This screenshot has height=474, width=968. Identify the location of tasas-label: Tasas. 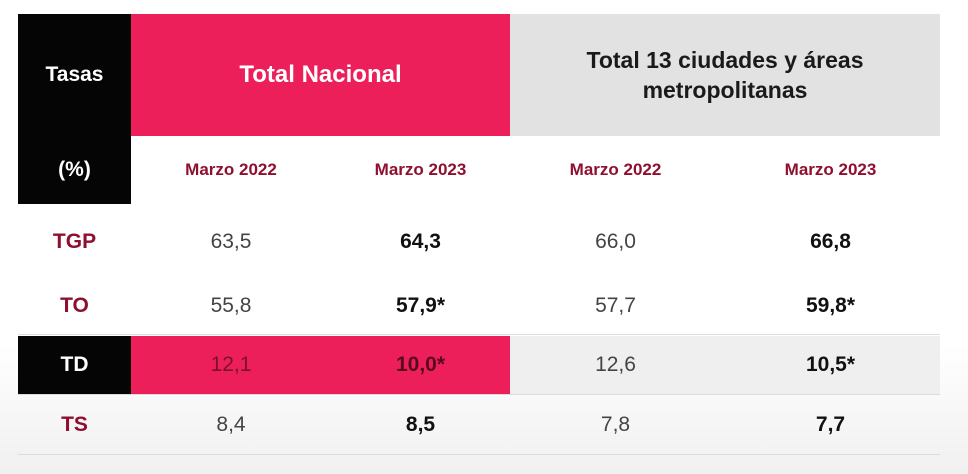
(74, 74).